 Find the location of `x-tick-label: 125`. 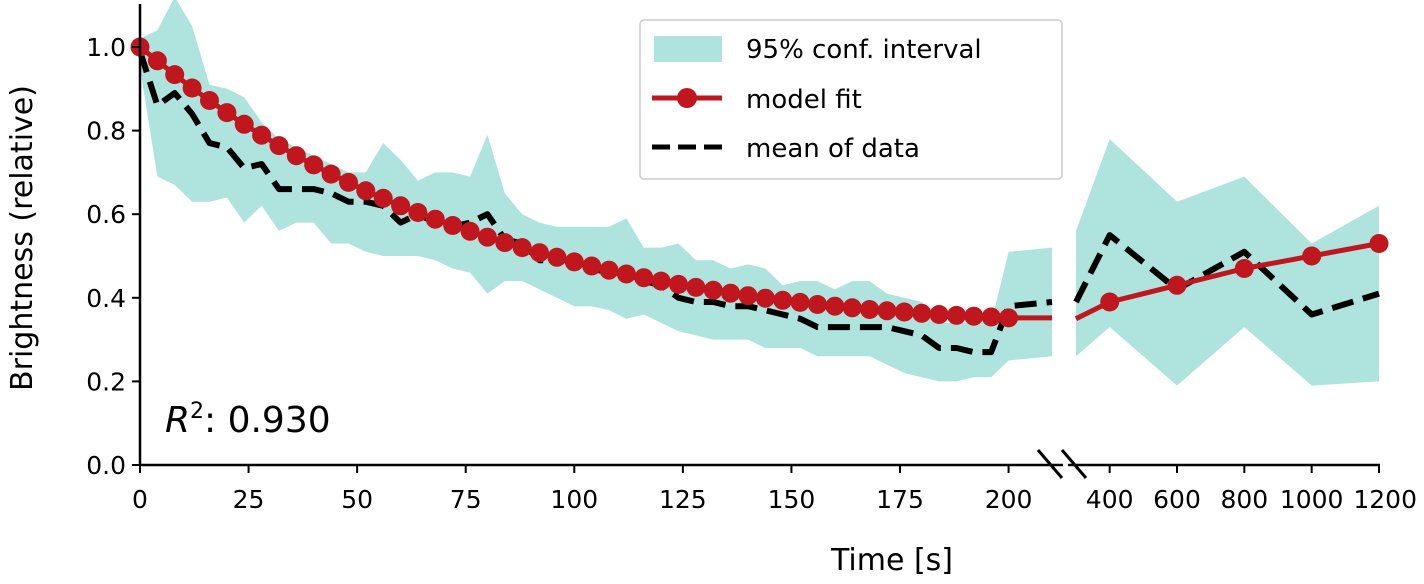

x-tick-label: 125 is located at coordinates (683, 499).